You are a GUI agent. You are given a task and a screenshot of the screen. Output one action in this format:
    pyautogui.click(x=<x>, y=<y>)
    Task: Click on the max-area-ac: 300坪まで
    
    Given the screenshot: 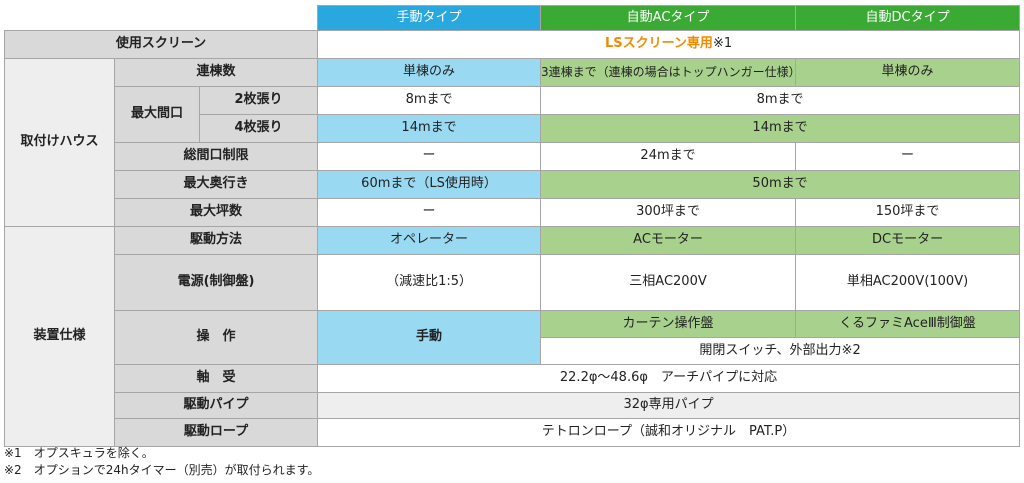 What is the action you would take?
    pyautogui.click(x=668, y=212)
    